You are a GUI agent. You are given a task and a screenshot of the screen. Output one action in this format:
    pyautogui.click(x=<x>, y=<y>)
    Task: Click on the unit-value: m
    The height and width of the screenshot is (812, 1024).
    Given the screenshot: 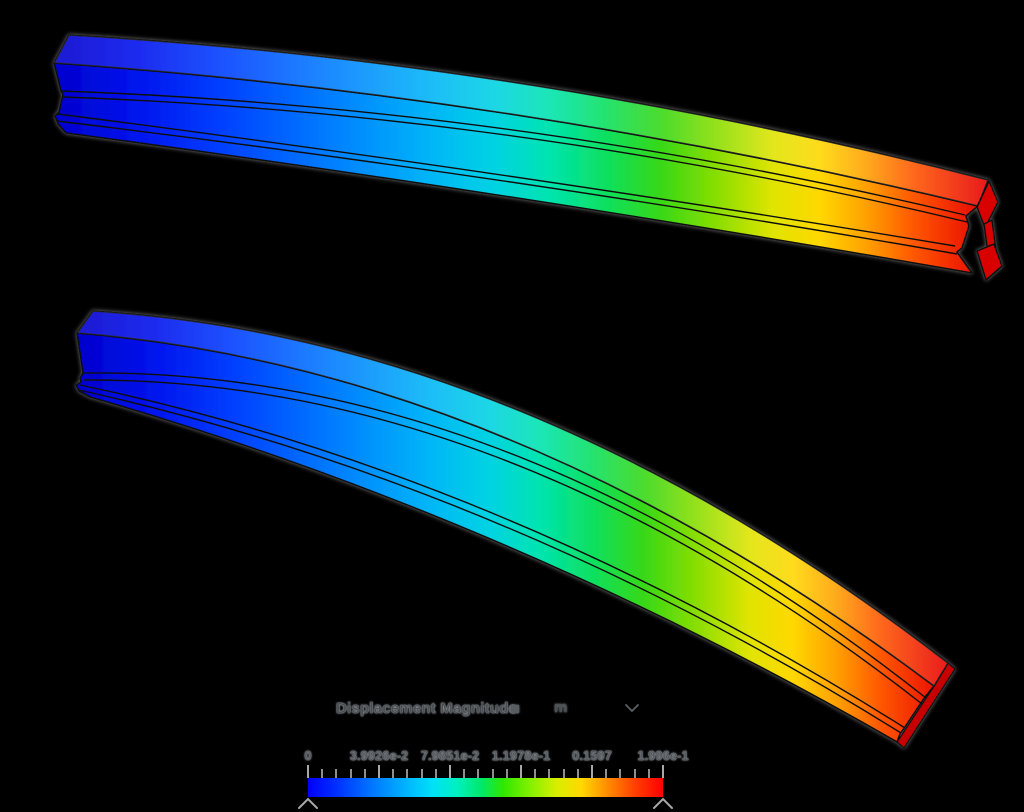 What is the action you would take?
    pyautogui.click(x=561, y=707)
    